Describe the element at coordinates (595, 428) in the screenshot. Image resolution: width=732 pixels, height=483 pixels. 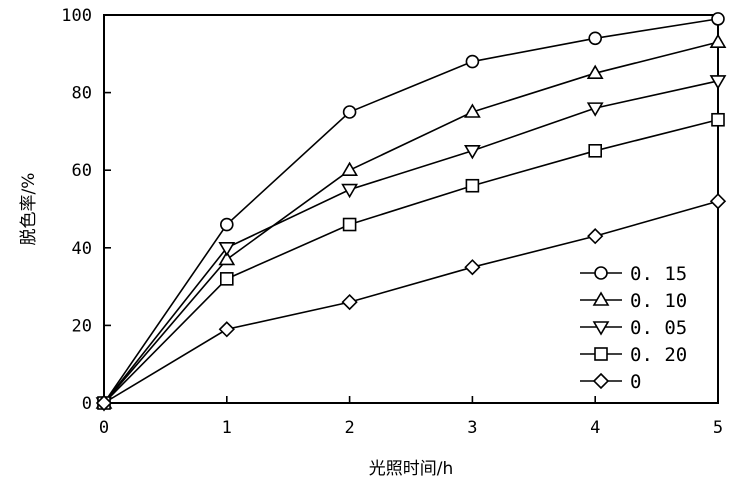
I see `x-tick-label: 4` at that location.